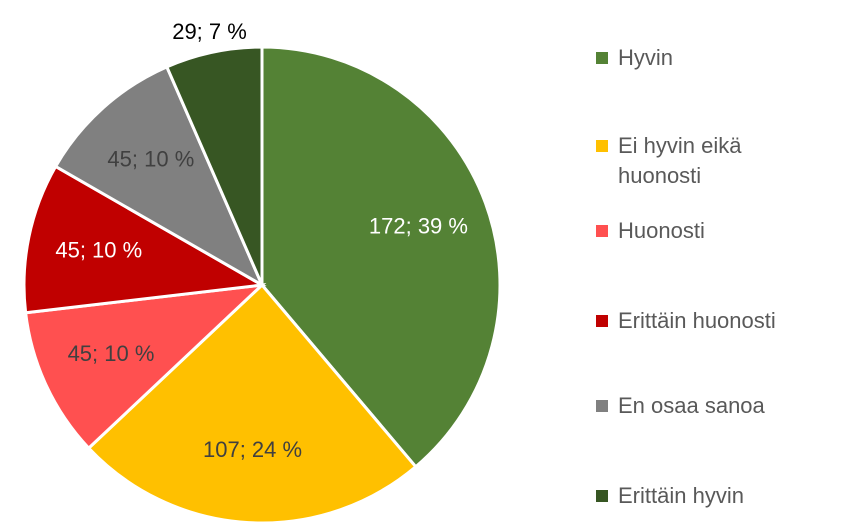 This screenshot has width=850, height=525. I want to click on legend-item: Ei hyvin eikä huonosti, so click(716, 161).